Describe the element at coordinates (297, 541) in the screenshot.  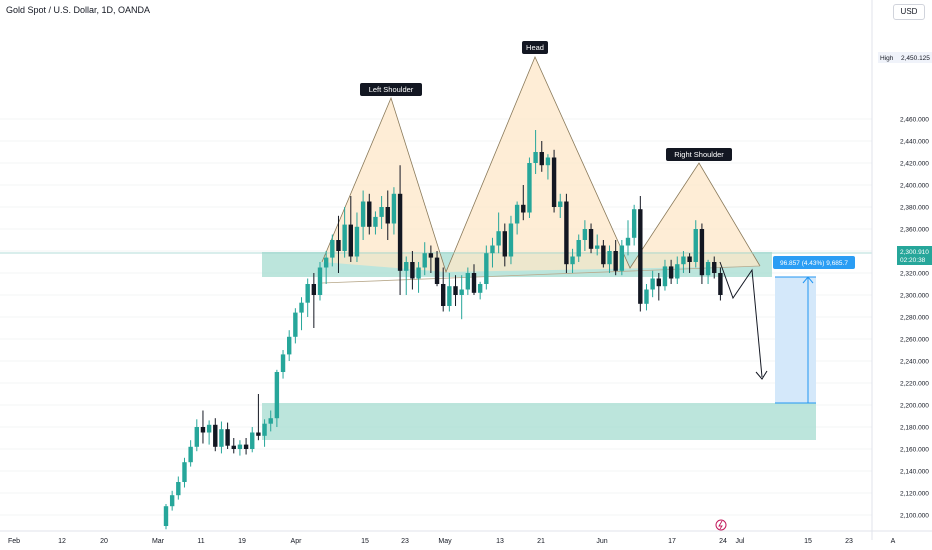
I see `x-tick-label: Apr` at that location.